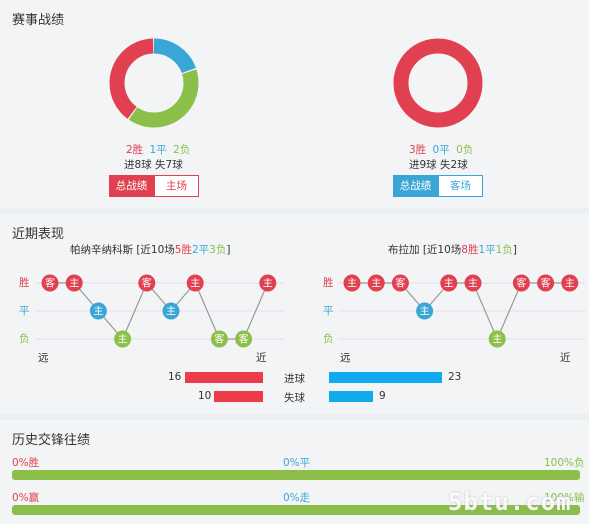  Describe the element at coordinates (385, 377) in the screenshot. I see `stat-right-bar` at that location.